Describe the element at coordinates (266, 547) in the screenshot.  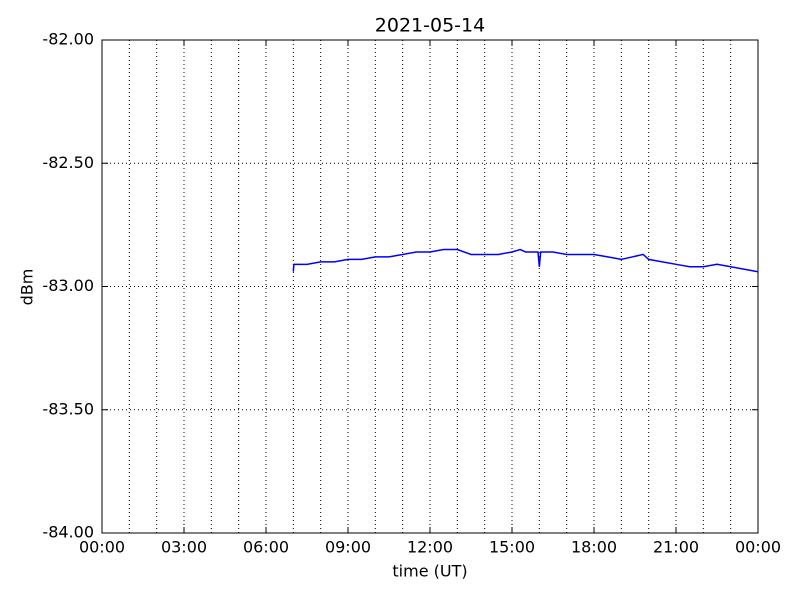
I see `x-tick-label: 06:00` at that location.